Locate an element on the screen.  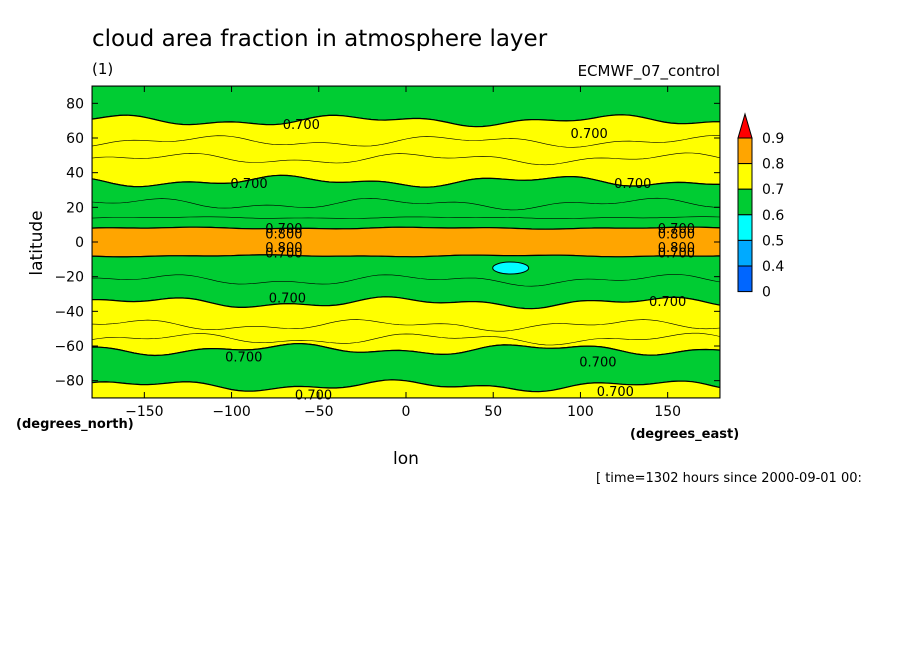
colorbar-label-5: 0.8 is located at coordinates (773, 165).